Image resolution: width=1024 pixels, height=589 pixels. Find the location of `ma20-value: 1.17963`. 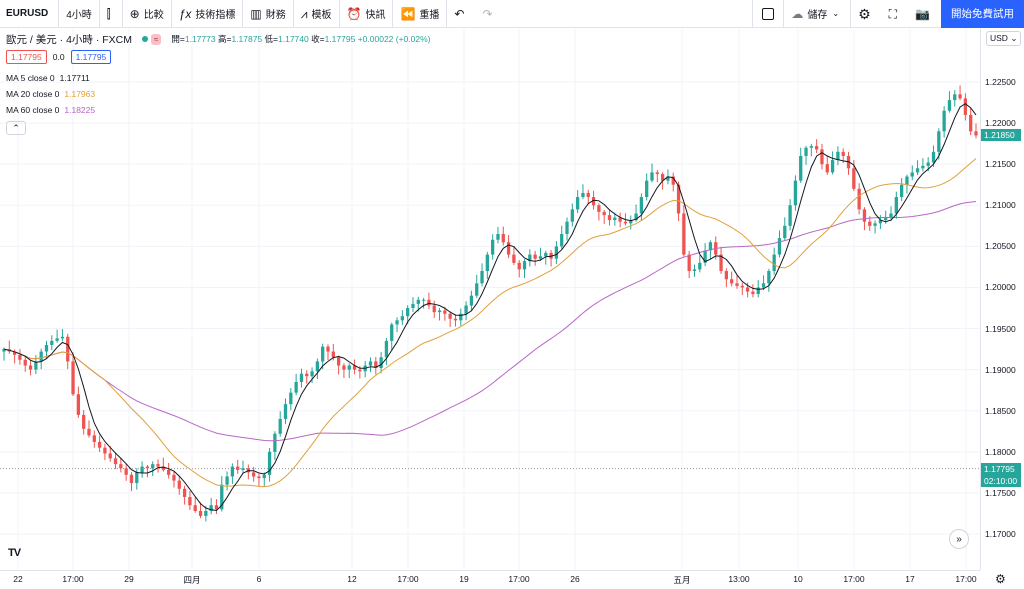

ma20-value: 1.17963 is located at coordinates (80, 94).